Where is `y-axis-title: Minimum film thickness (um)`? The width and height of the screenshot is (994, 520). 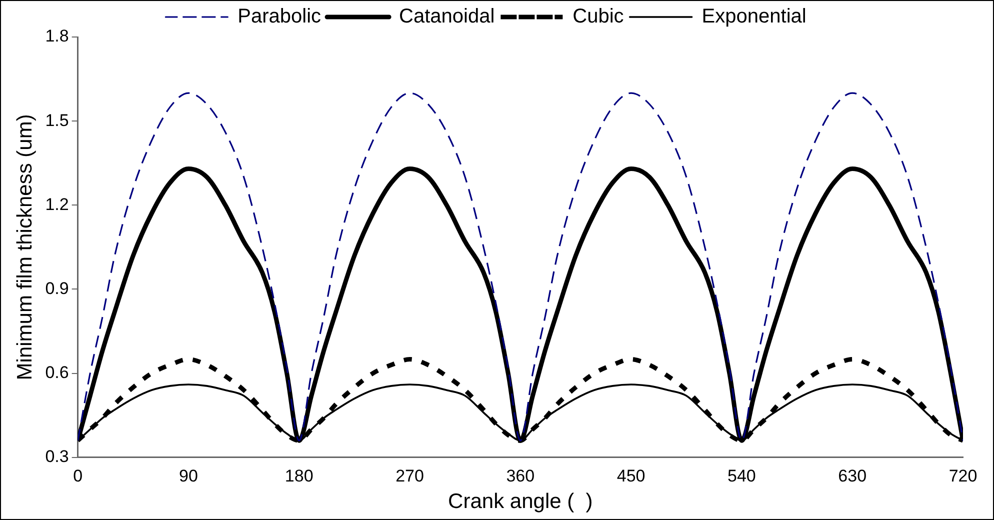
y-axis-title: Minimum film thickness (um) is located at coordinates (24, 247).